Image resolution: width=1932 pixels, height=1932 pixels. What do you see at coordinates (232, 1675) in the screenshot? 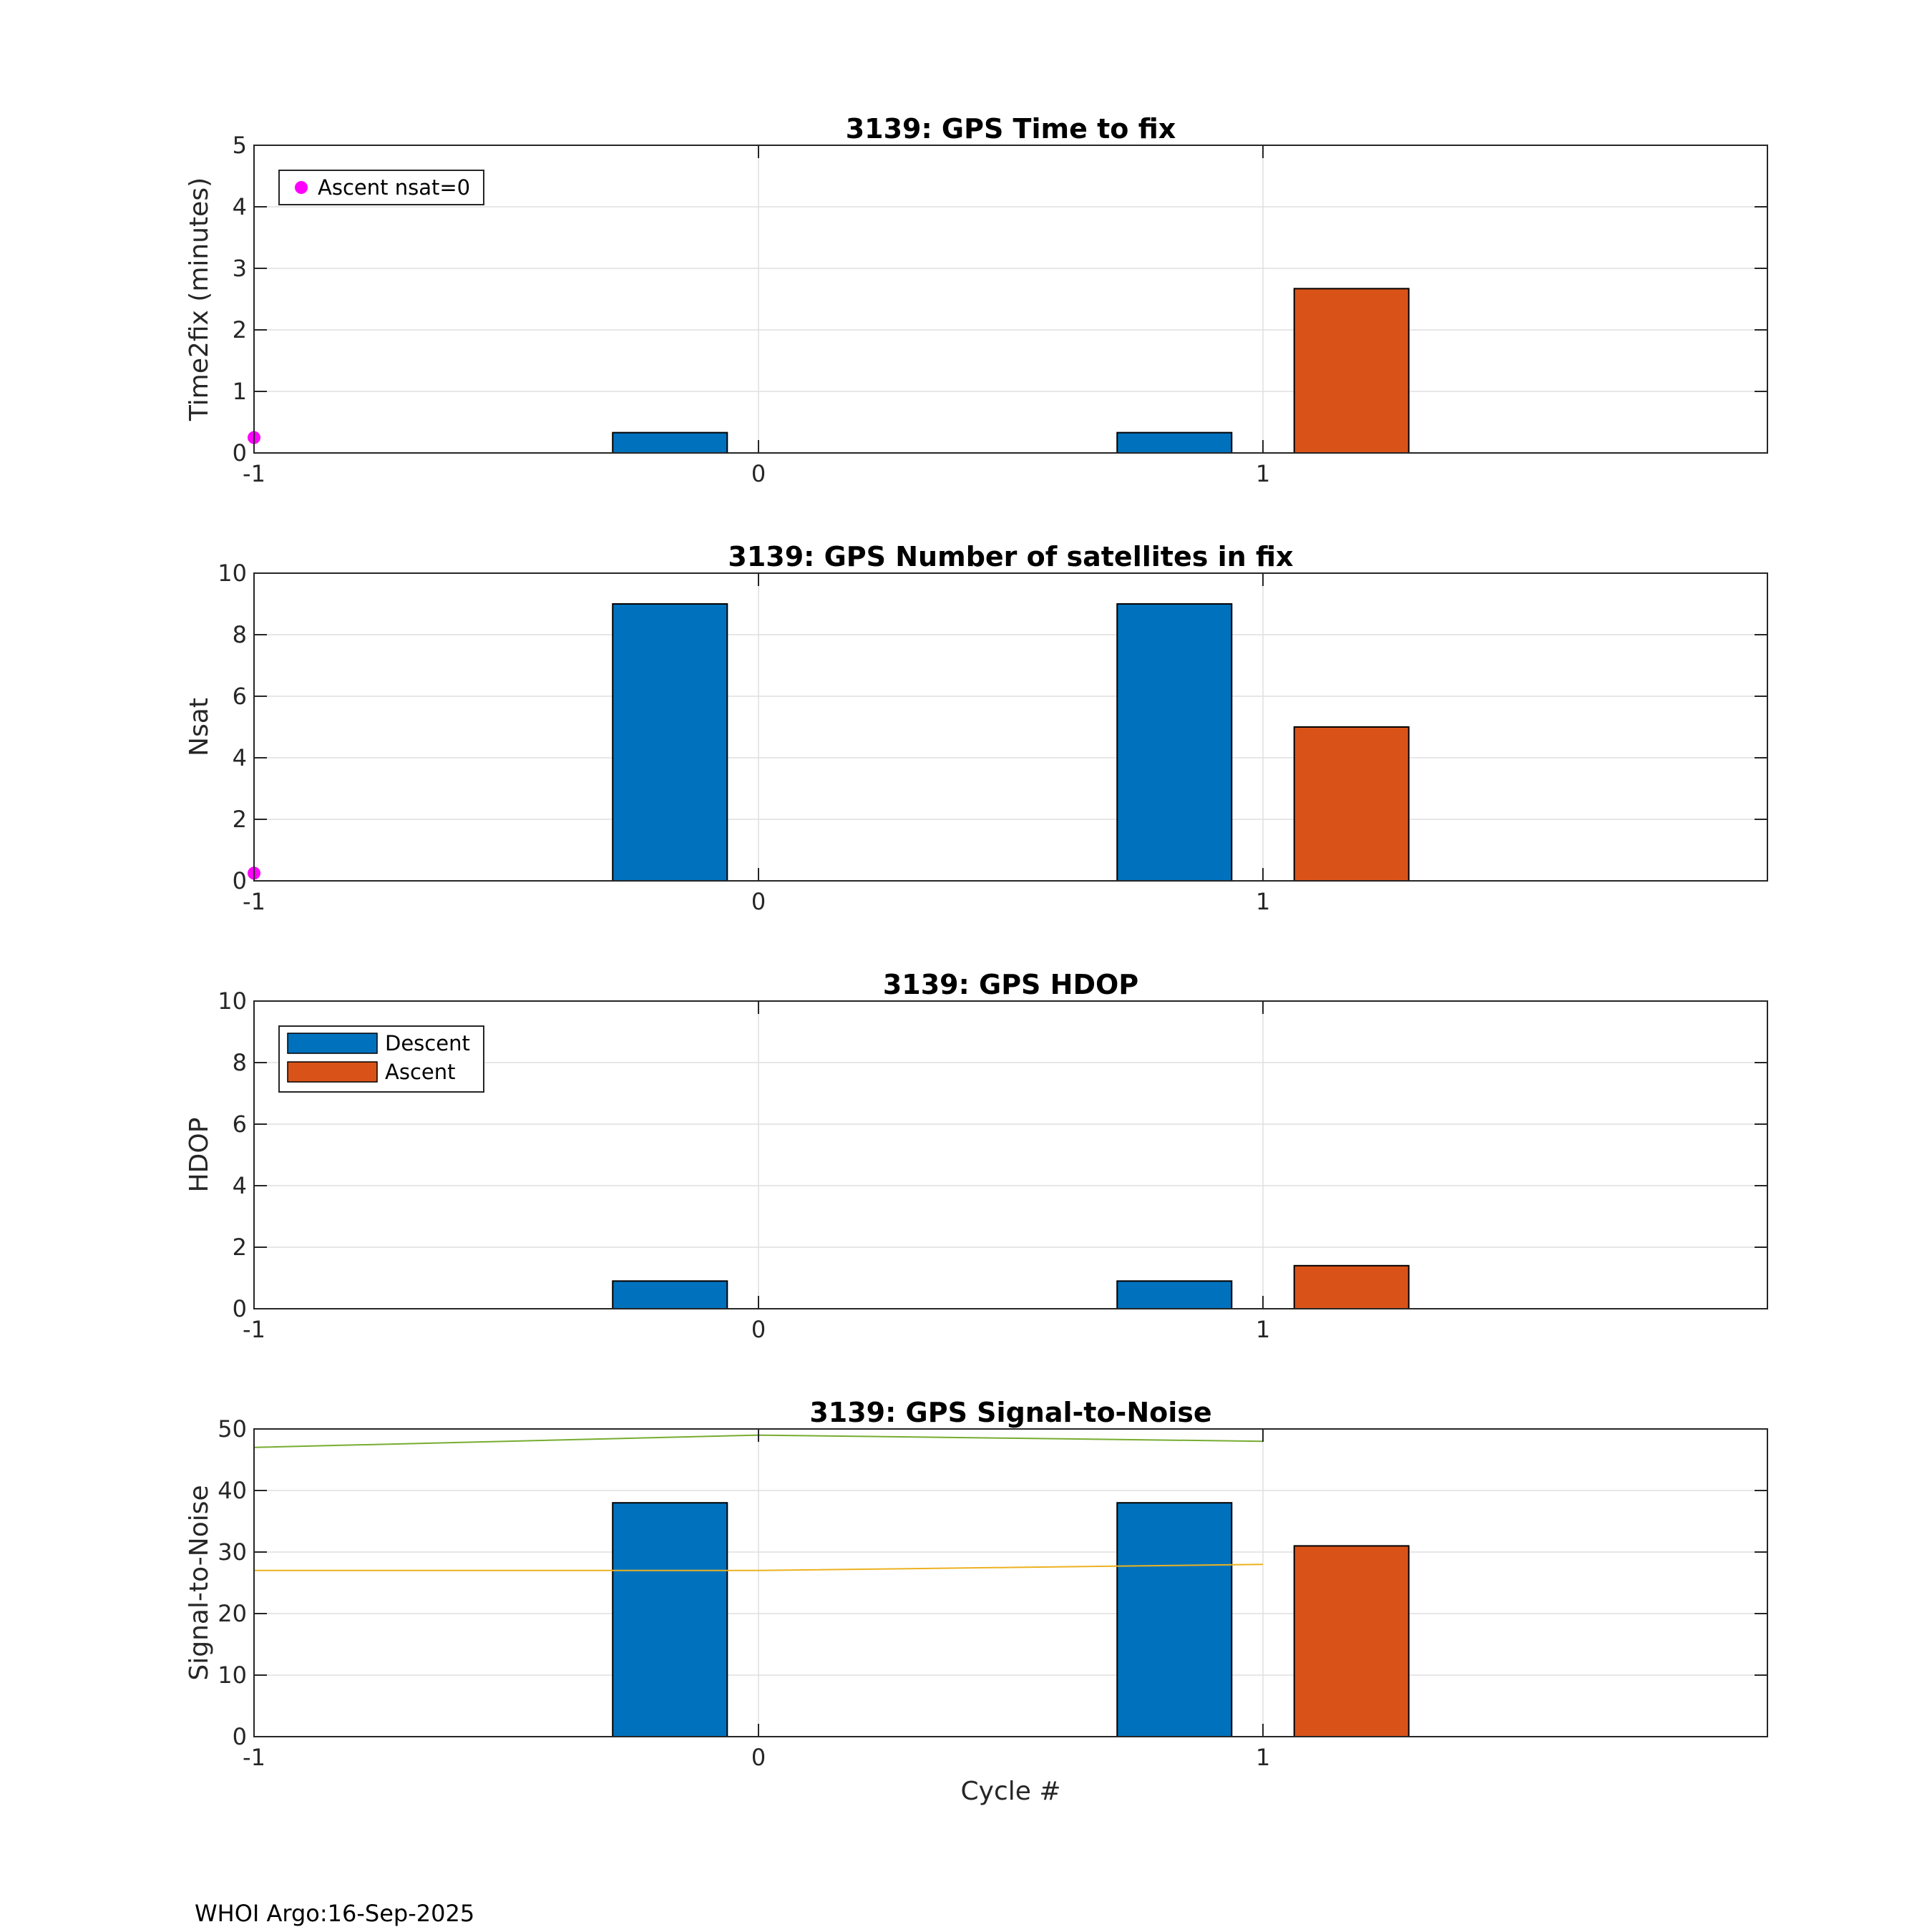
I see `chart-3-y-tick-label: 10` at bounding box center [232, 1675].